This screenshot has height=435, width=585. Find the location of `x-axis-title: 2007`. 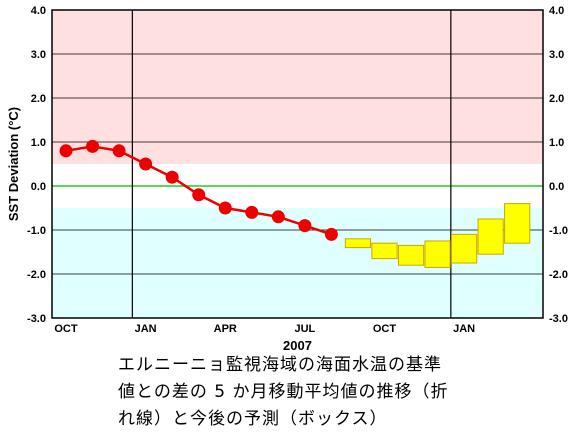

x-axis-title: 2007 is located at coordinates (297, 345).